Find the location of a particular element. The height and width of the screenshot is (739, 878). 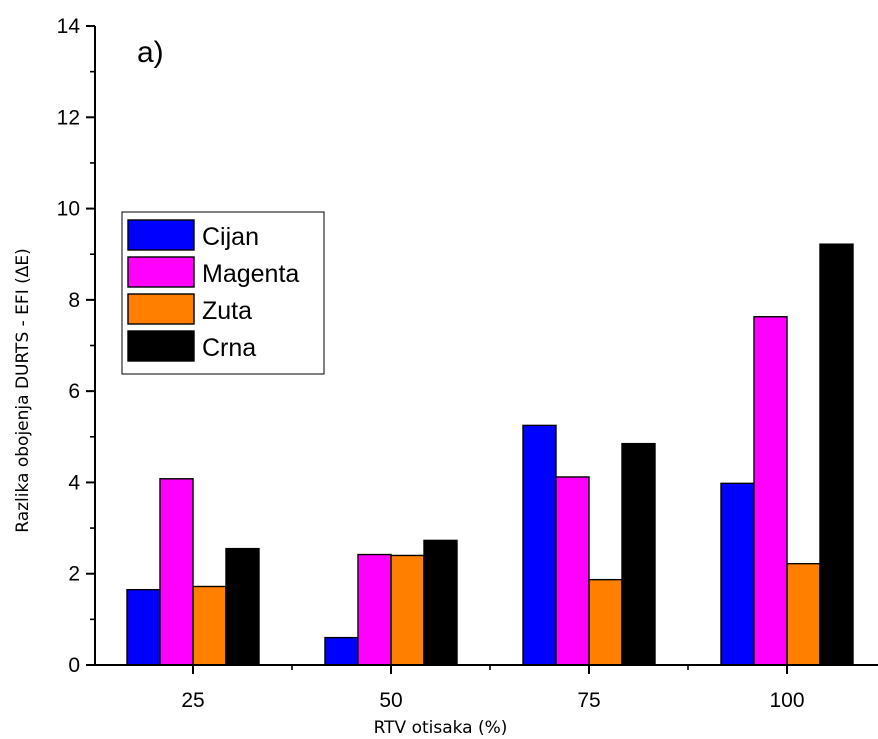

legend-swatch-zuta is located at coordinates (161, 309).